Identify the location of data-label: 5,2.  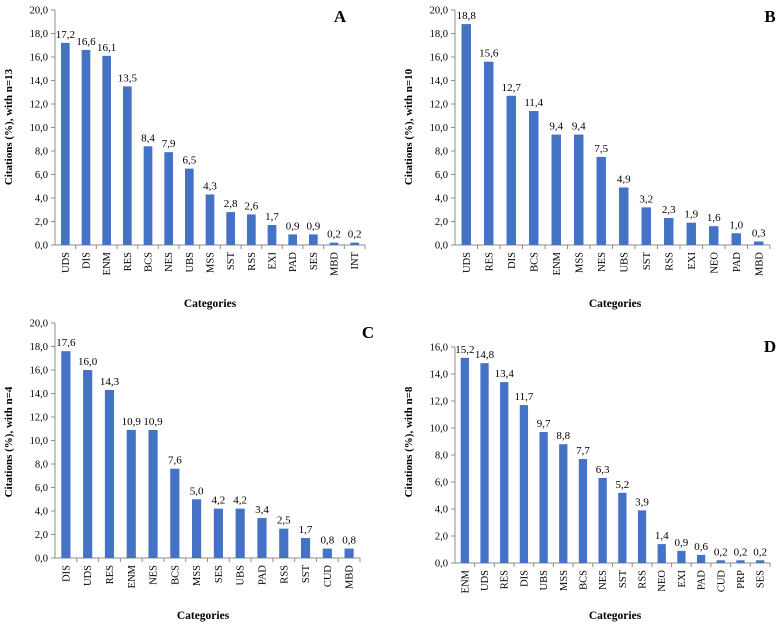
(622, 485).